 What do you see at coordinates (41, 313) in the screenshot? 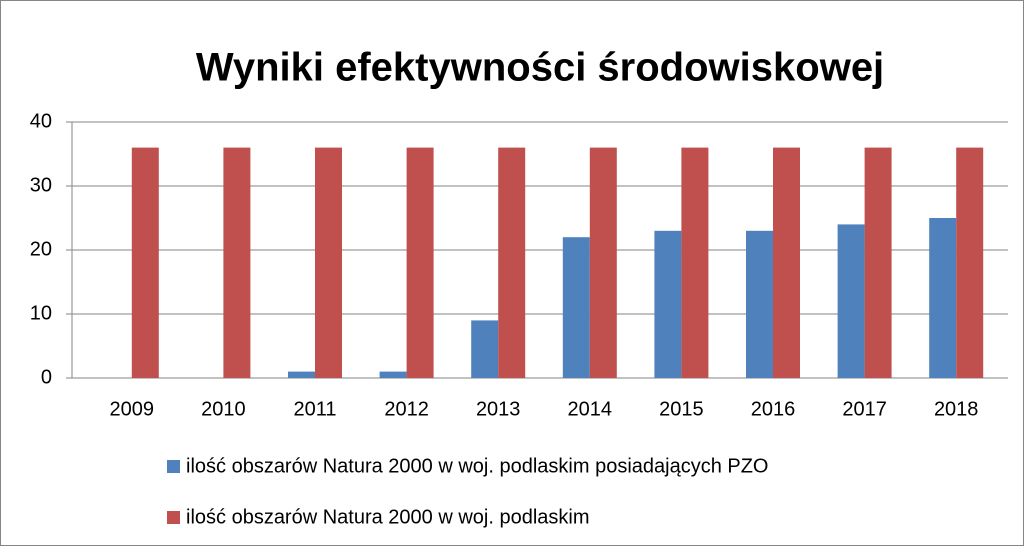
I see `y-tick-label: 10` at bounding box center [41, 313].